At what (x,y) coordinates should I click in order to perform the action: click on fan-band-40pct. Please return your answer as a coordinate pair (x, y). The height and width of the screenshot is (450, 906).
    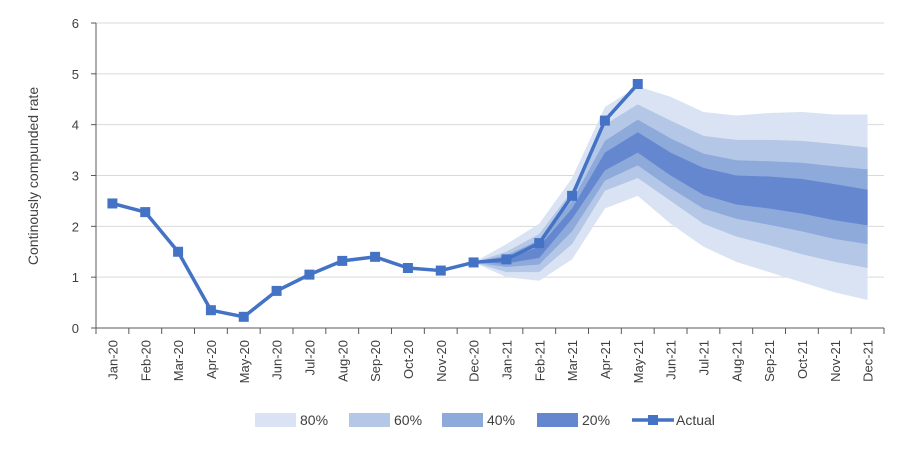
    Looking at the image, I should click on (670, 193).